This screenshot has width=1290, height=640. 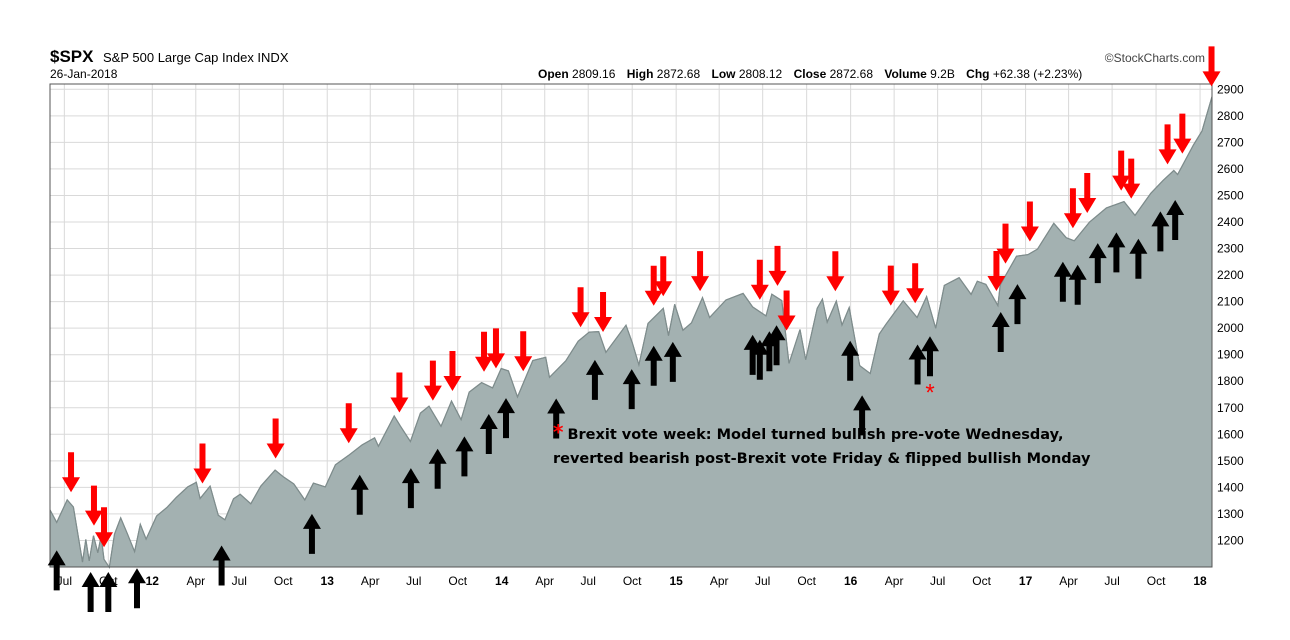 I want to click on y-tick-label: 2600, so click(x=1230, y=169).